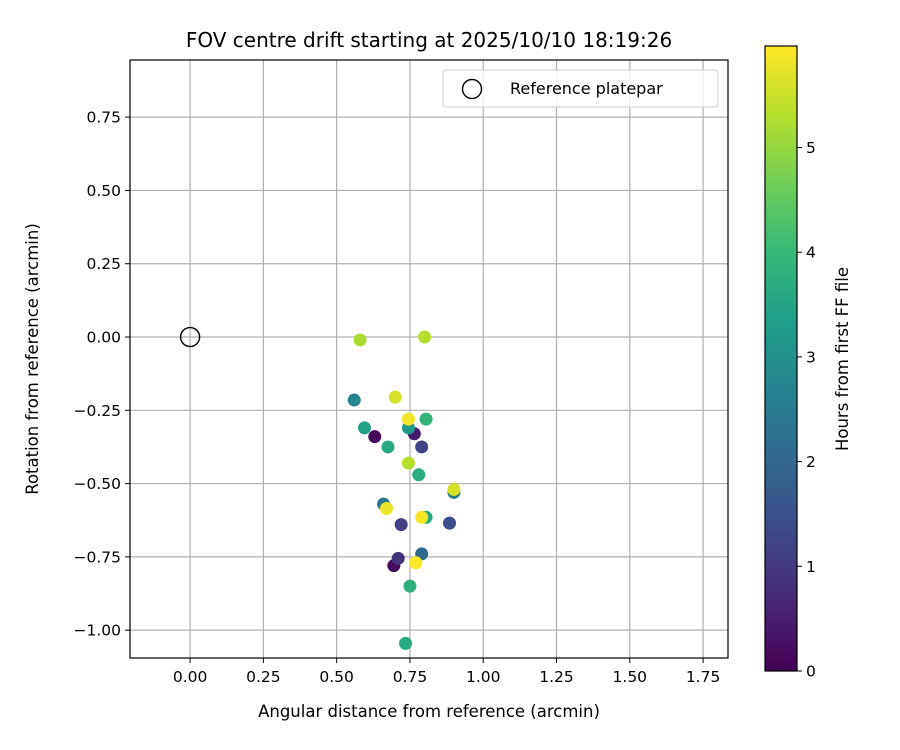 The width and height of the screenshot is (900, 750). I want to click on x-tick-label: 1.50, so click(630, 677).